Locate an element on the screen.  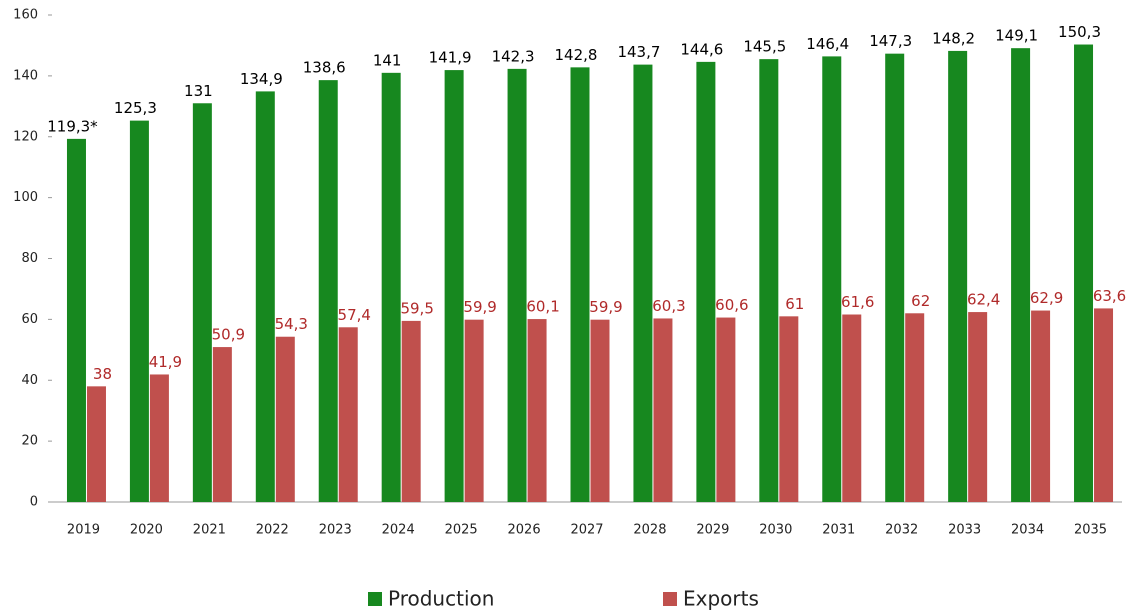
value-label: 125,3 is located at coordinates (135, 108).